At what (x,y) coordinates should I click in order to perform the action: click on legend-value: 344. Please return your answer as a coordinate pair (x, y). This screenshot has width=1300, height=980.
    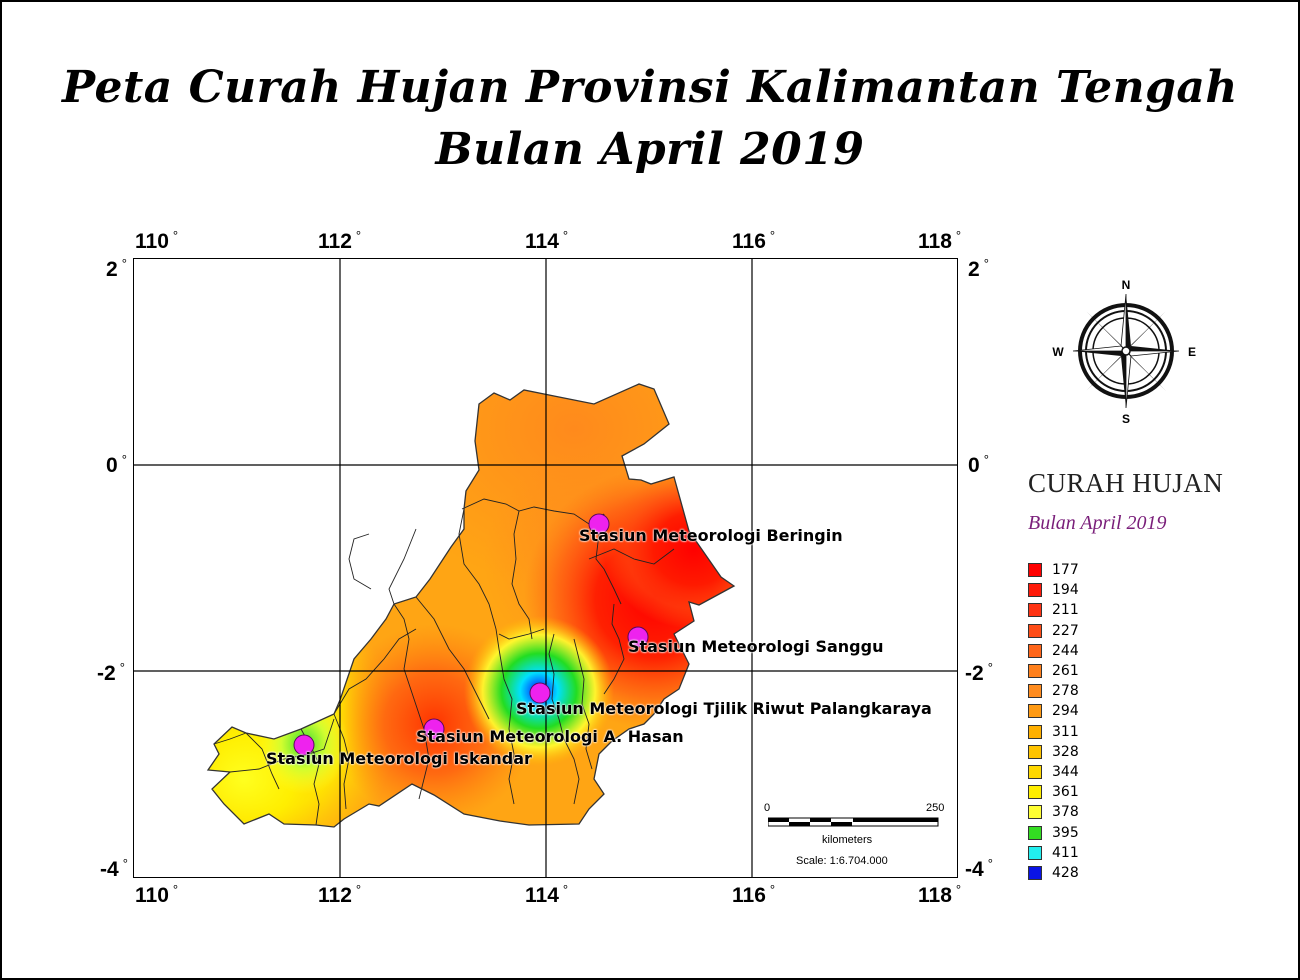
    Looking at the image, I should click on (1065, 771).